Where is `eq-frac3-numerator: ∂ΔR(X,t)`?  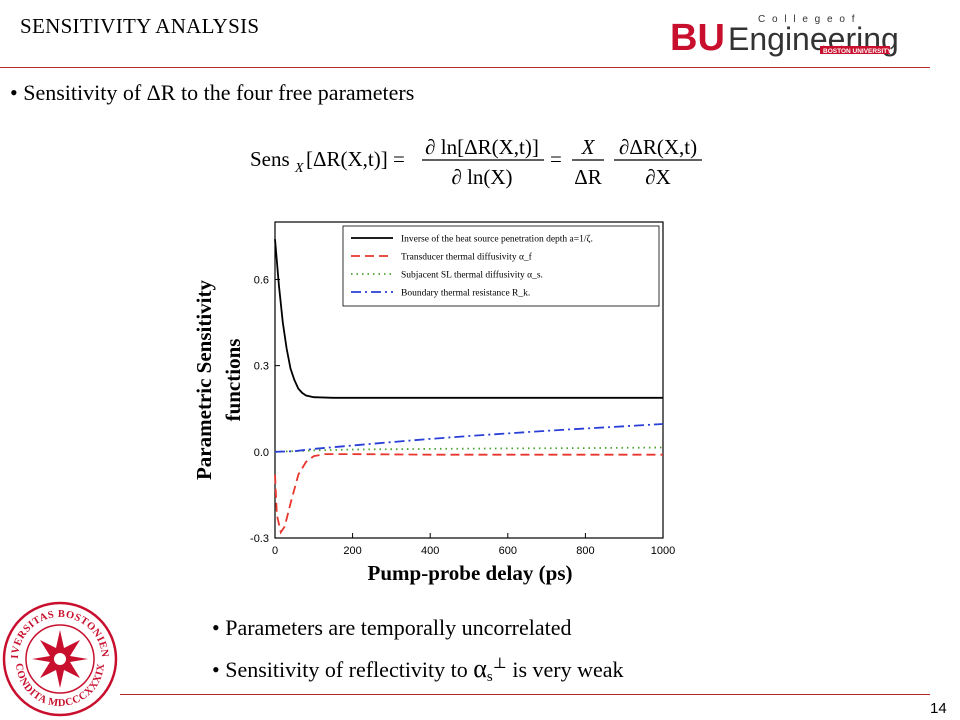
eq-frac3-numerator: ∂ΔR(X,t) is located at coordinates (658, 147).